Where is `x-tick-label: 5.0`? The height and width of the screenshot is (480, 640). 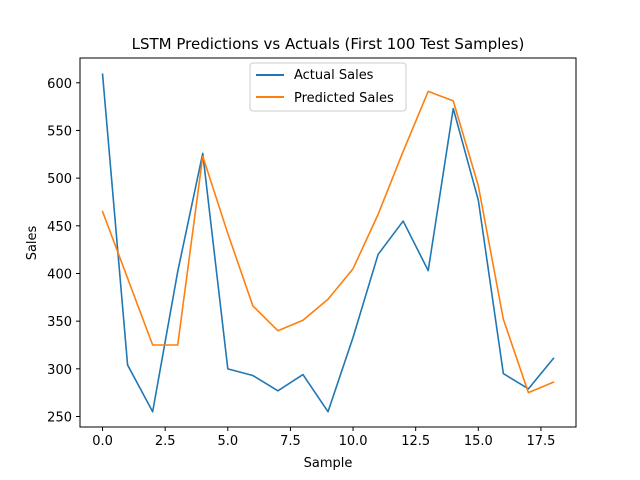 x-tick-label: 5.0 is located at coordinates (227, 441).